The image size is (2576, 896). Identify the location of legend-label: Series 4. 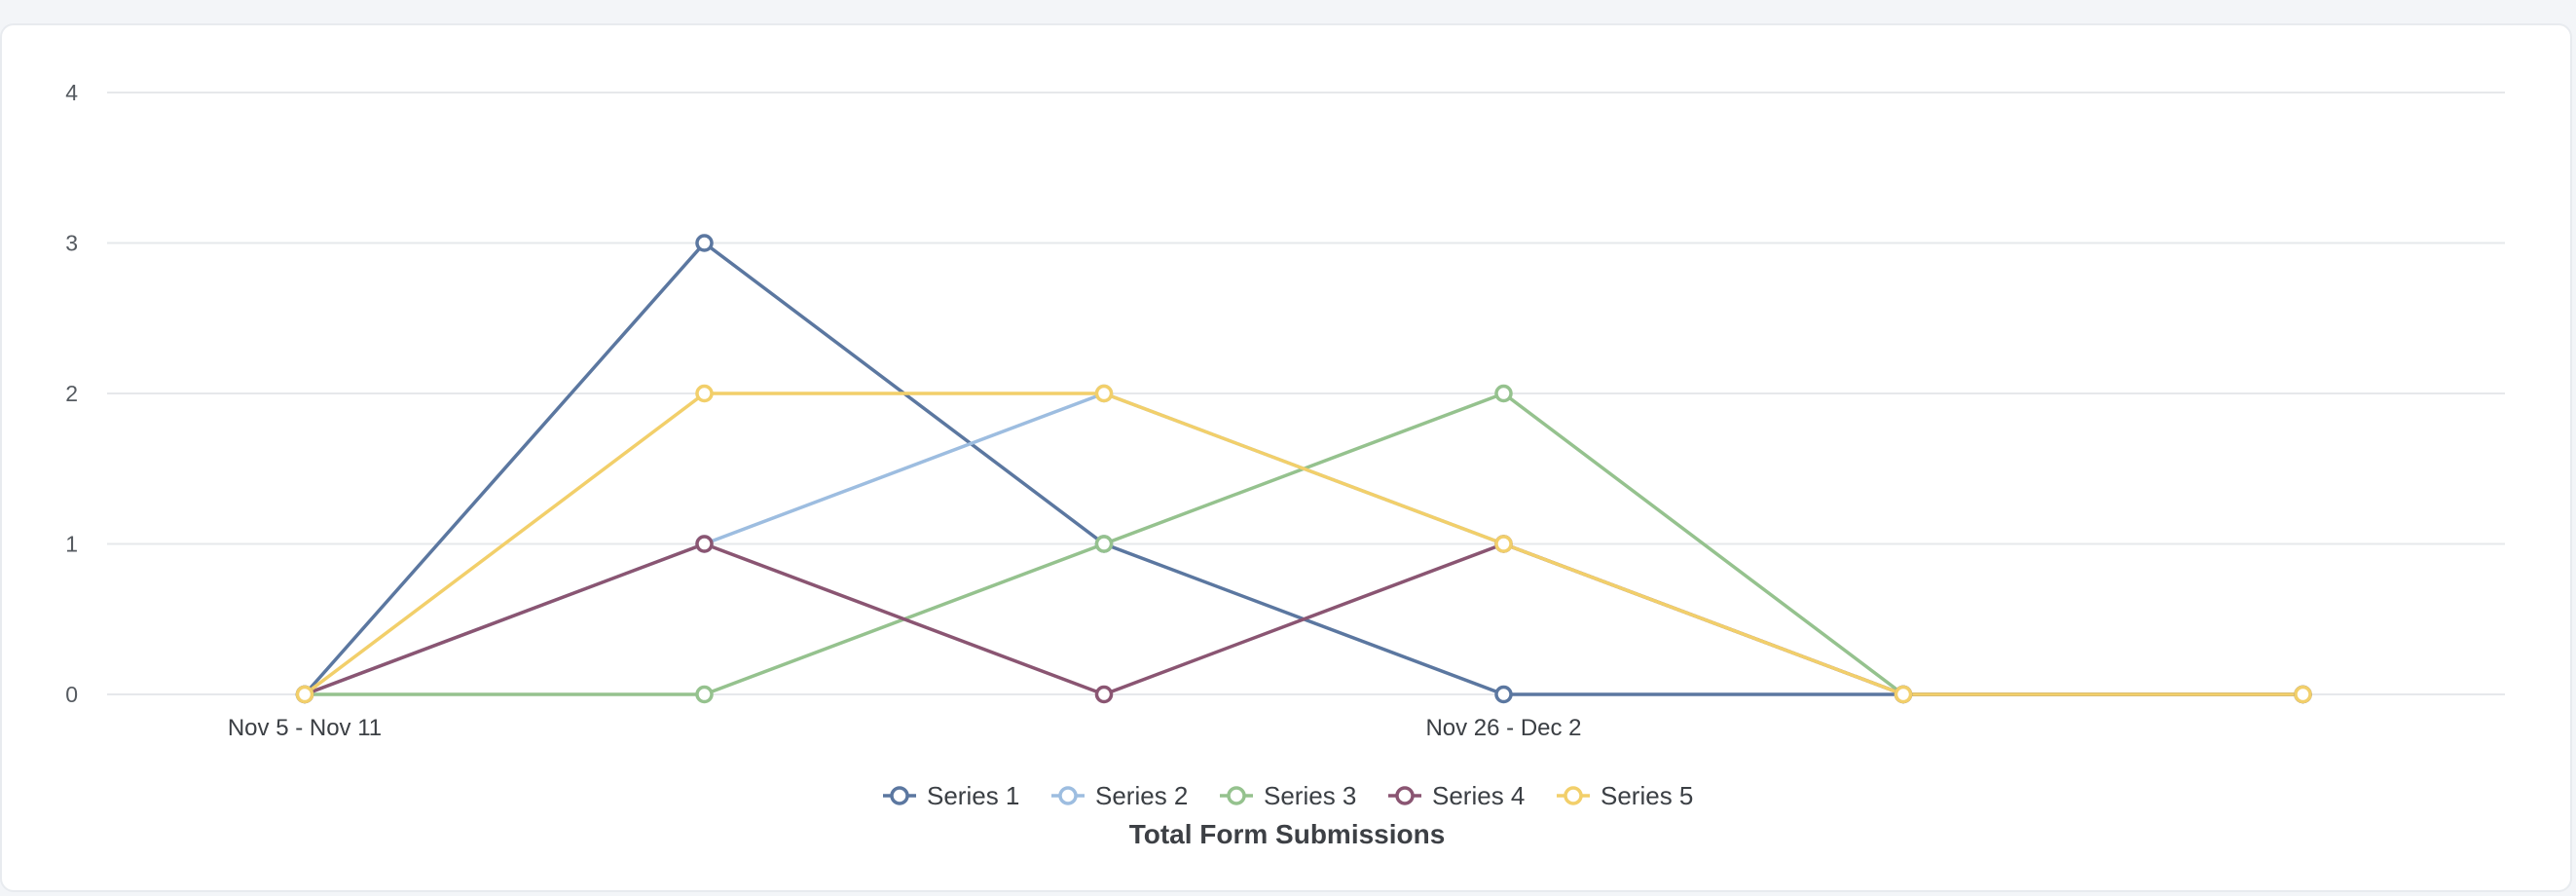
(1478, 795).